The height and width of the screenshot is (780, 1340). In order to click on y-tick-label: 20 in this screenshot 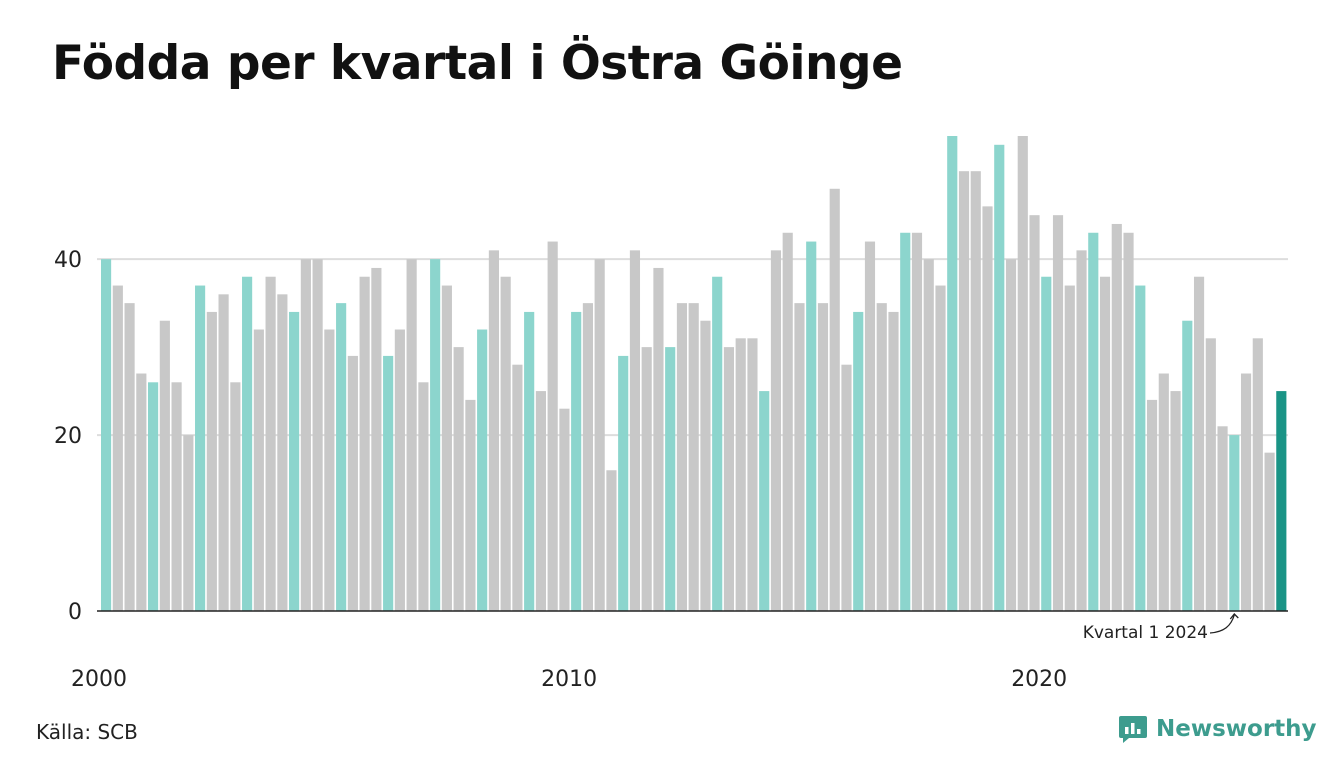, I will do `click(68, 436)`.